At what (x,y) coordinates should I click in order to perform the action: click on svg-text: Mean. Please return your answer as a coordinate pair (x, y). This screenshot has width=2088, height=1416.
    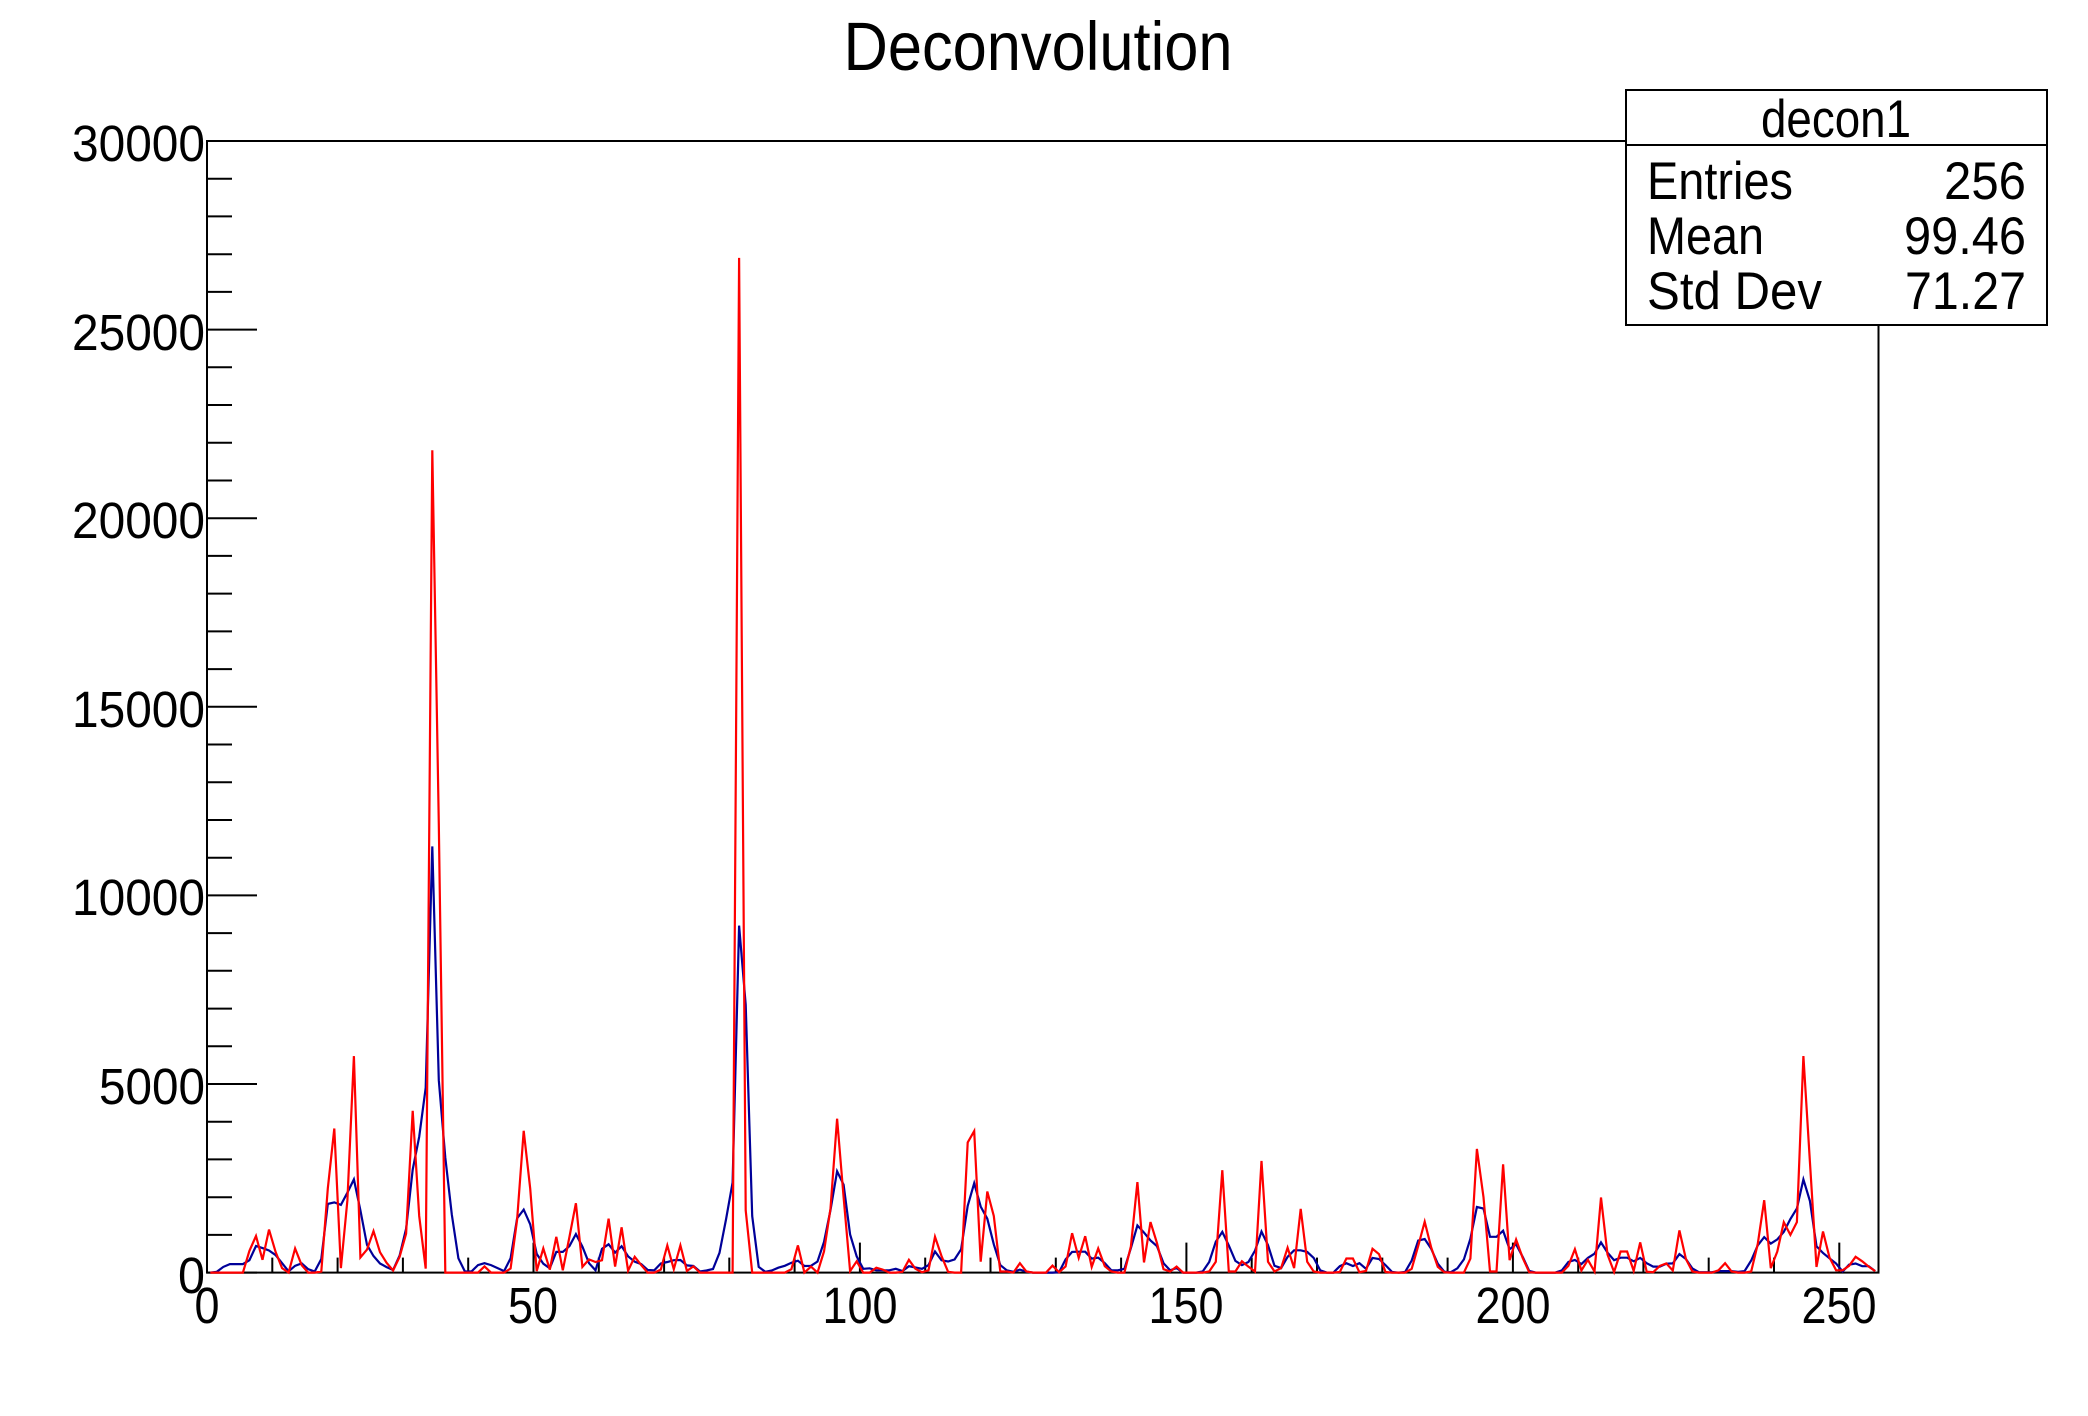
    Looking at the image, I should click on (1705, 236).